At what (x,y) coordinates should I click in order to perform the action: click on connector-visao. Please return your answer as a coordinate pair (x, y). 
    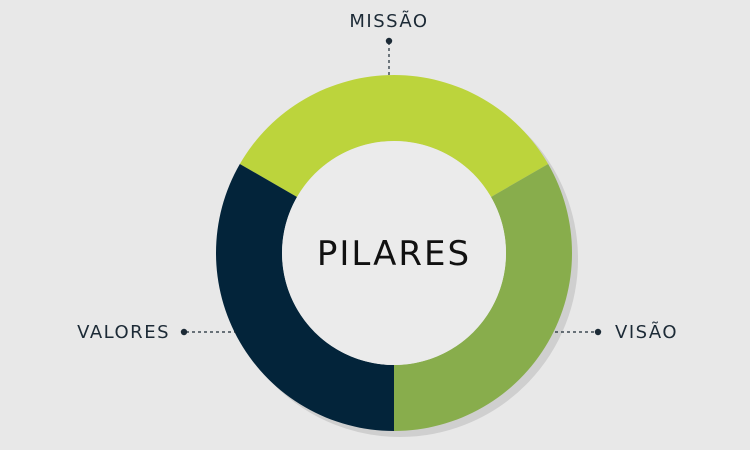
    Looking at the image, I should click on (578, 332).